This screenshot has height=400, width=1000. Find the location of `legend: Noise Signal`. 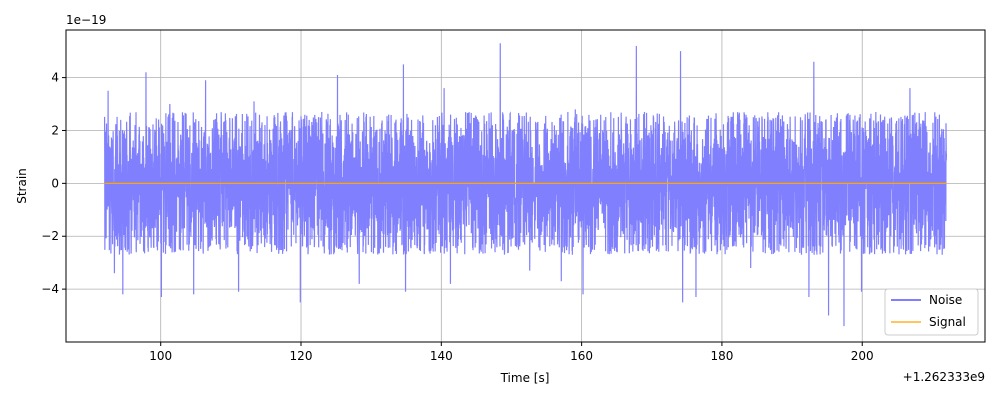

legend: Noise Signal is located at coordinates (931, 312).